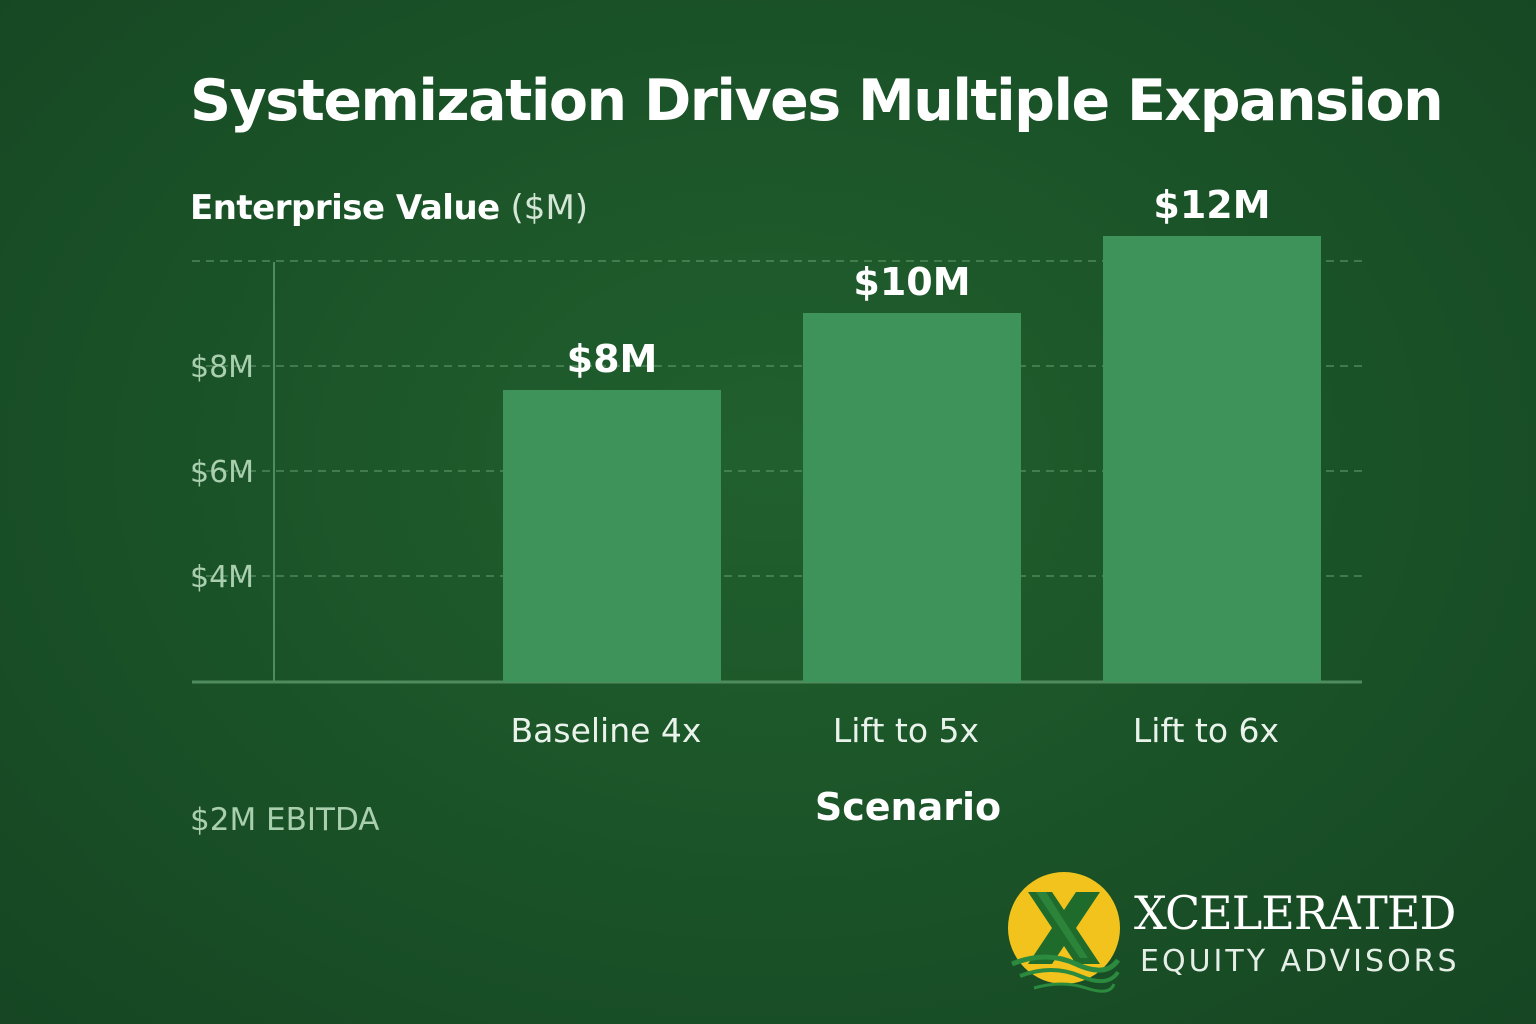 The image size is (1536, 1024). What do you see at coordinates (222, 577) in the screenshot?
I see `y-tick-label: $4M` at bounding box center [222, 577].